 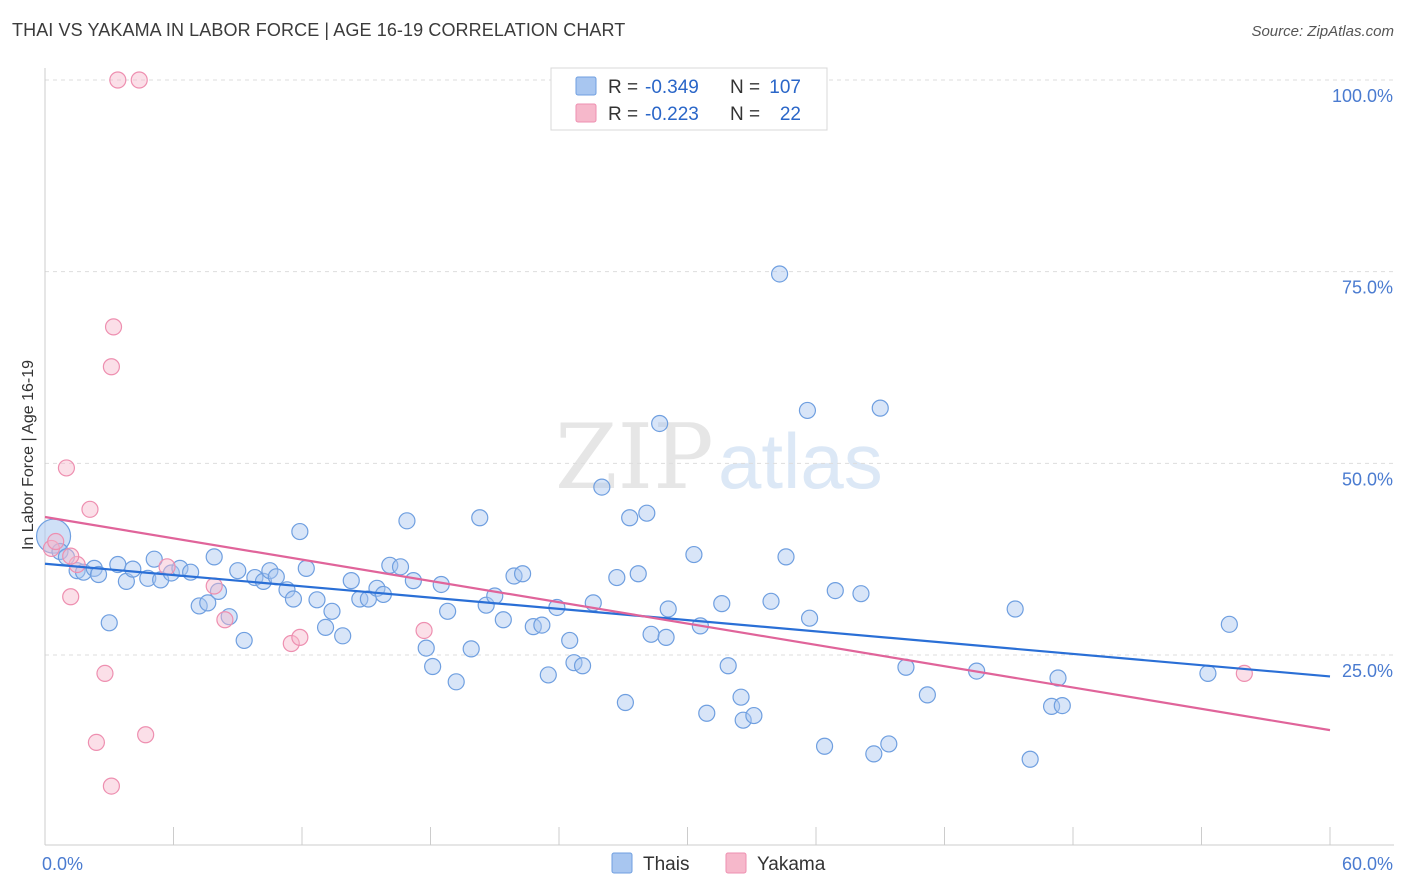 I want to click on legend-swatch-yakama-bottom, so click(x=736, y=863).